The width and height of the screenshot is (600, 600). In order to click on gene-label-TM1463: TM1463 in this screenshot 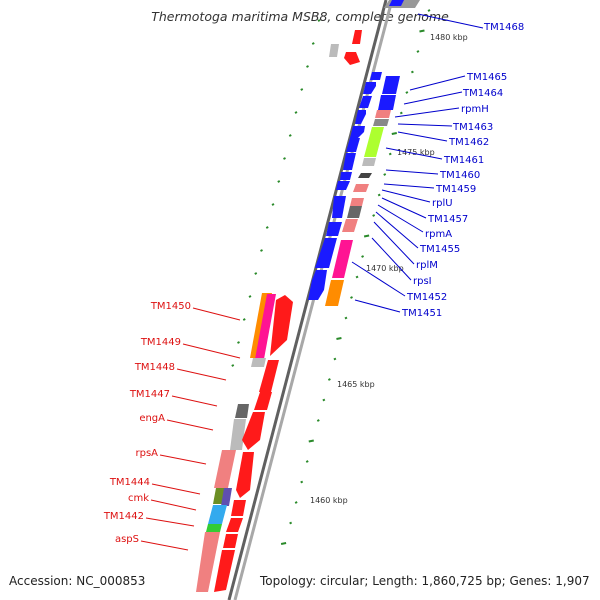, I will do `click(472, 127)`.